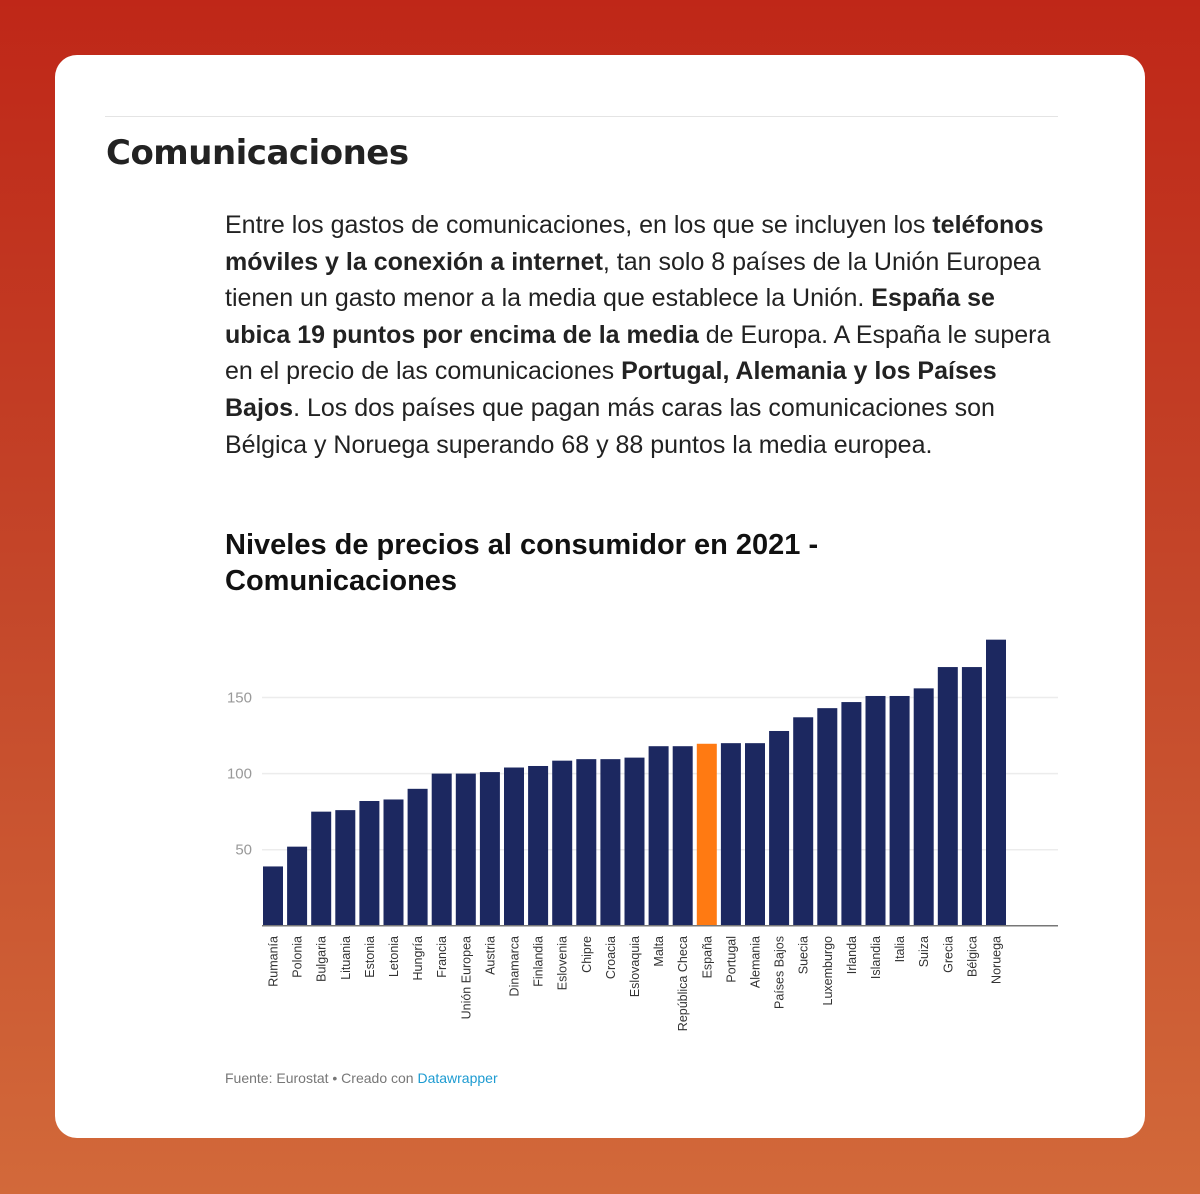 The width and height of the screenshot is (1200, 1194). I want to click on x-tick-label: Finlandia, so click(539, 961).